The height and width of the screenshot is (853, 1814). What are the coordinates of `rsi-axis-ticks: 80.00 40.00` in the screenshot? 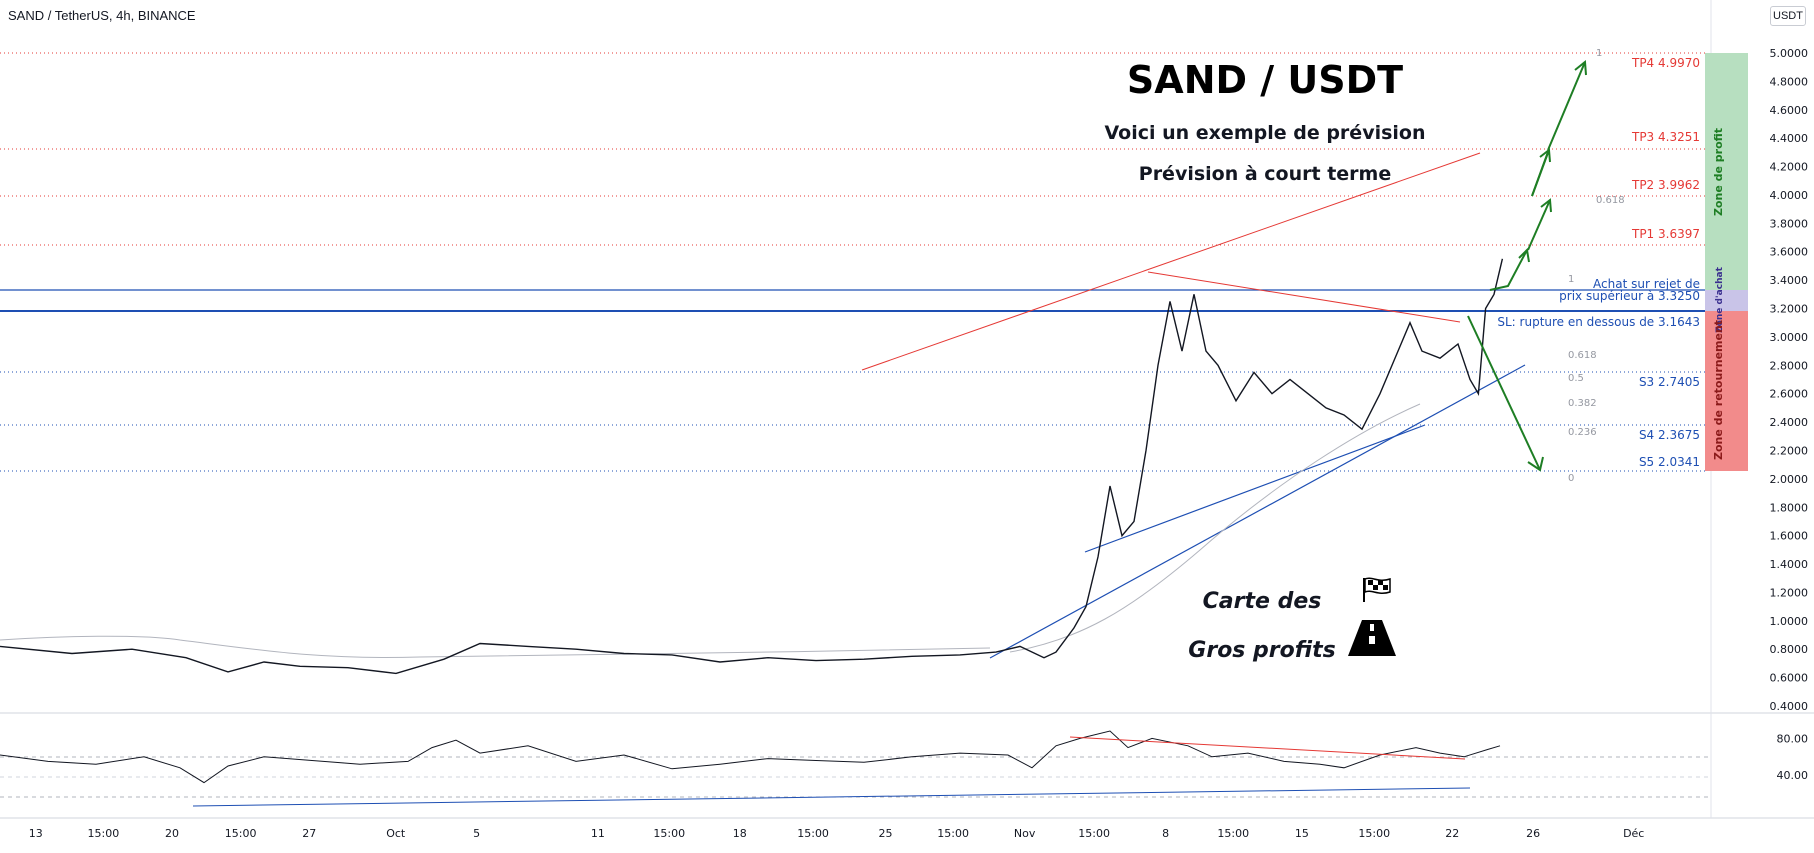 It's located at (1793, 757).